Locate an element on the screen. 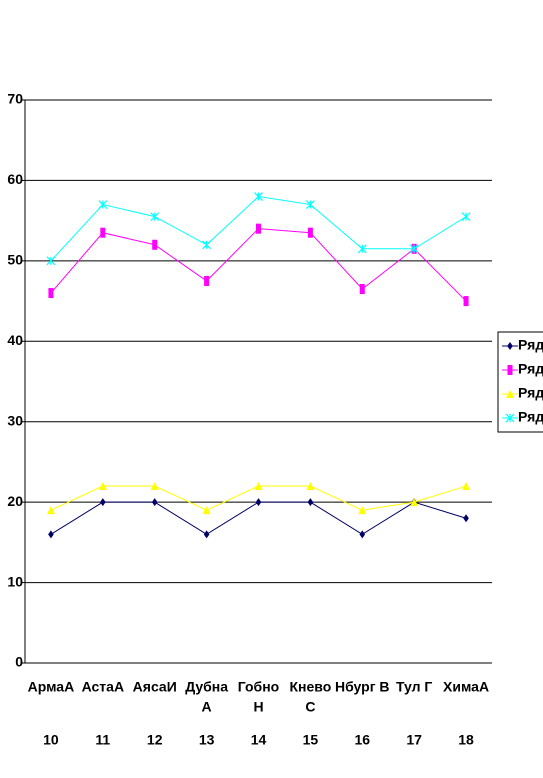  y-tick-label: 10 is located at coordinates (15, 581).